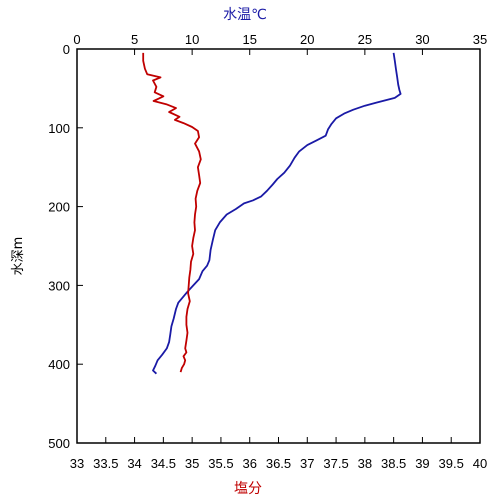 The width and height of the screenshot is (500, 500). What do you see at coordinates (192, 39) in the screenshot?
I see `top-axis-tick-label: 10` at bounding box center [192, 39].